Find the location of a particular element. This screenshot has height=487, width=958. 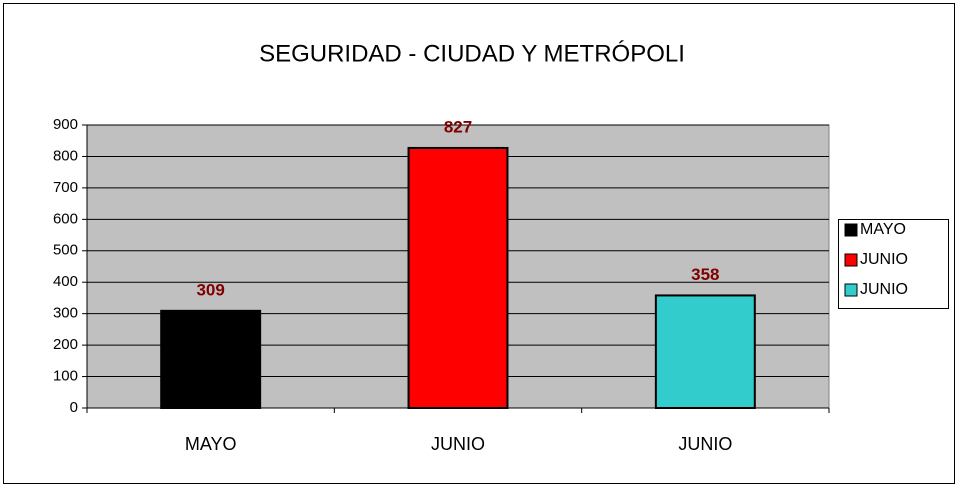

y-tick-label: 400 is located at coordinates (65, 281).